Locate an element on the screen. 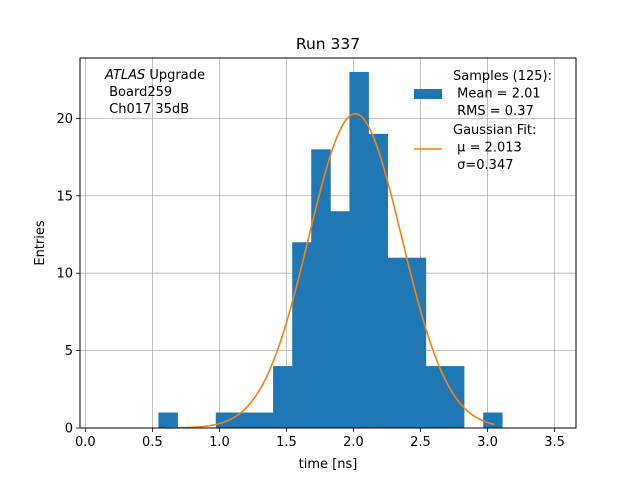 The image size is (640, 480). y-tick-label: 0 is located at coordinates (69, 429).